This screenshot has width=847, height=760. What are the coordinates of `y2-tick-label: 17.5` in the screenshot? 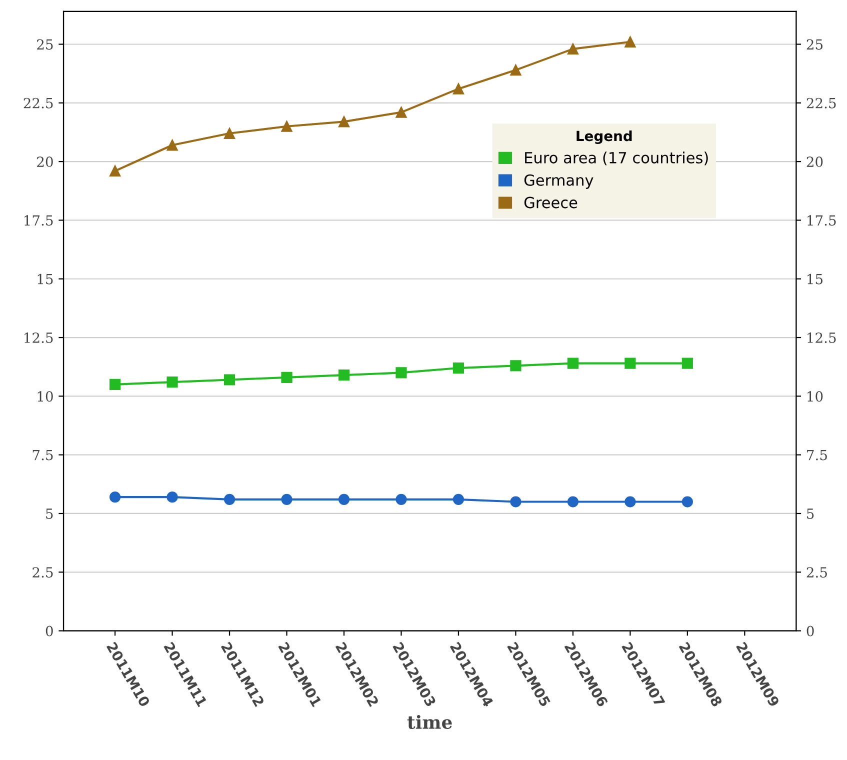 It's located at (822, 220).